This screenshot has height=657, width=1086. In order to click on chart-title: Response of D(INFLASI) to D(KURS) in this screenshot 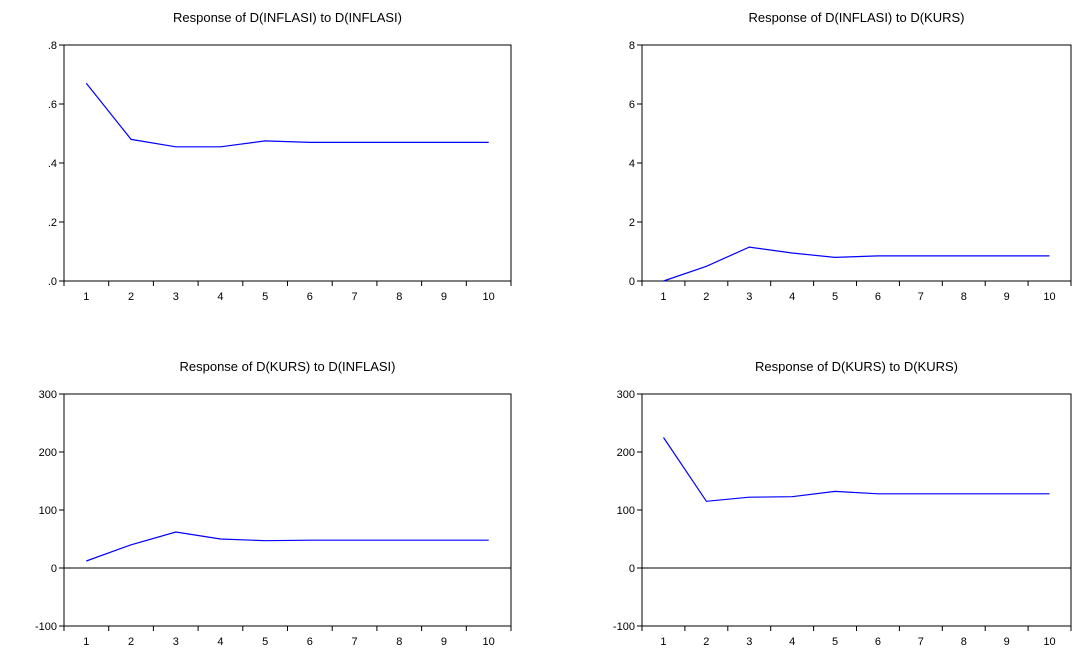, I will do `click(856, 17)`.